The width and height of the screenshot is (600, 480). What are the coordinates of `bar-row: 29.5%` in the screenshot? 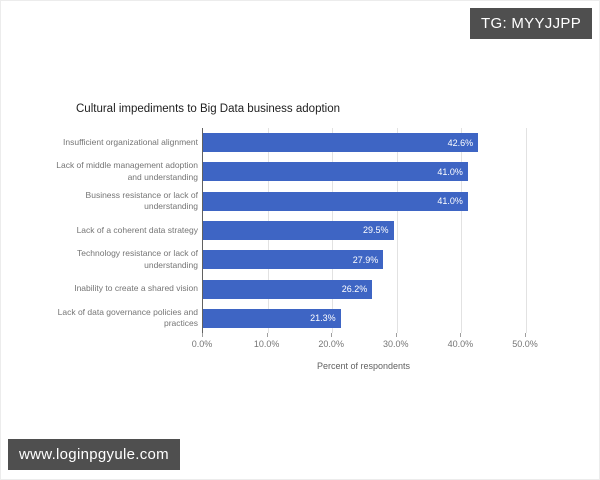 It's located at (364, 230).